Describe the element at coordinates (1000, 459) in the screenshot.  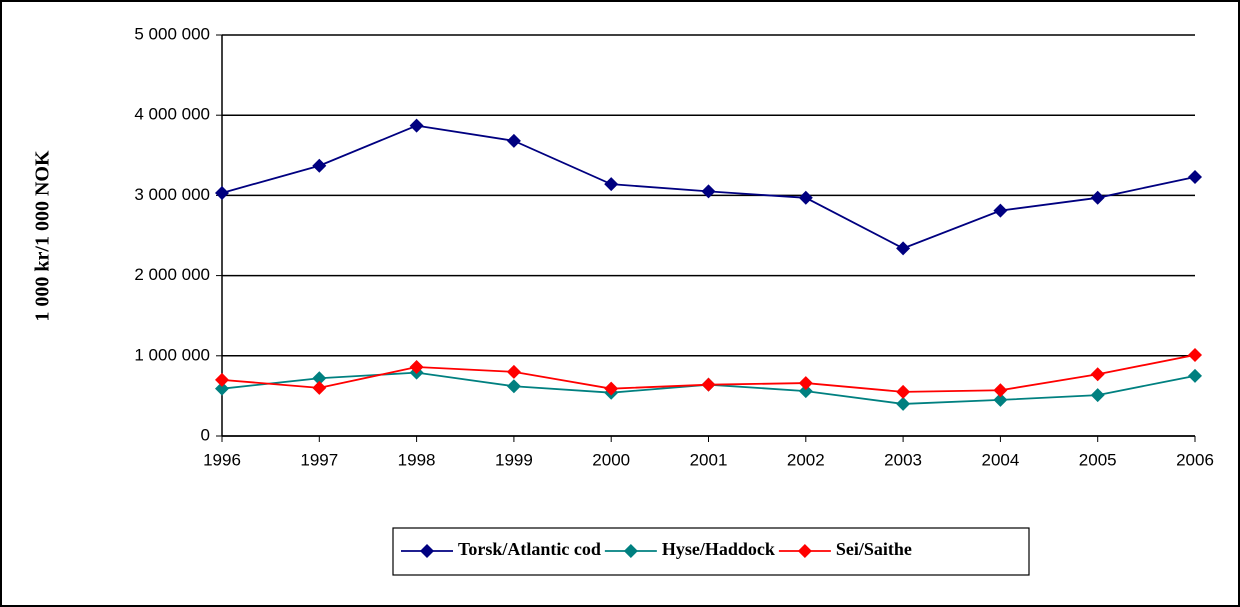
I see `x-tick-label: 2004` at that location.